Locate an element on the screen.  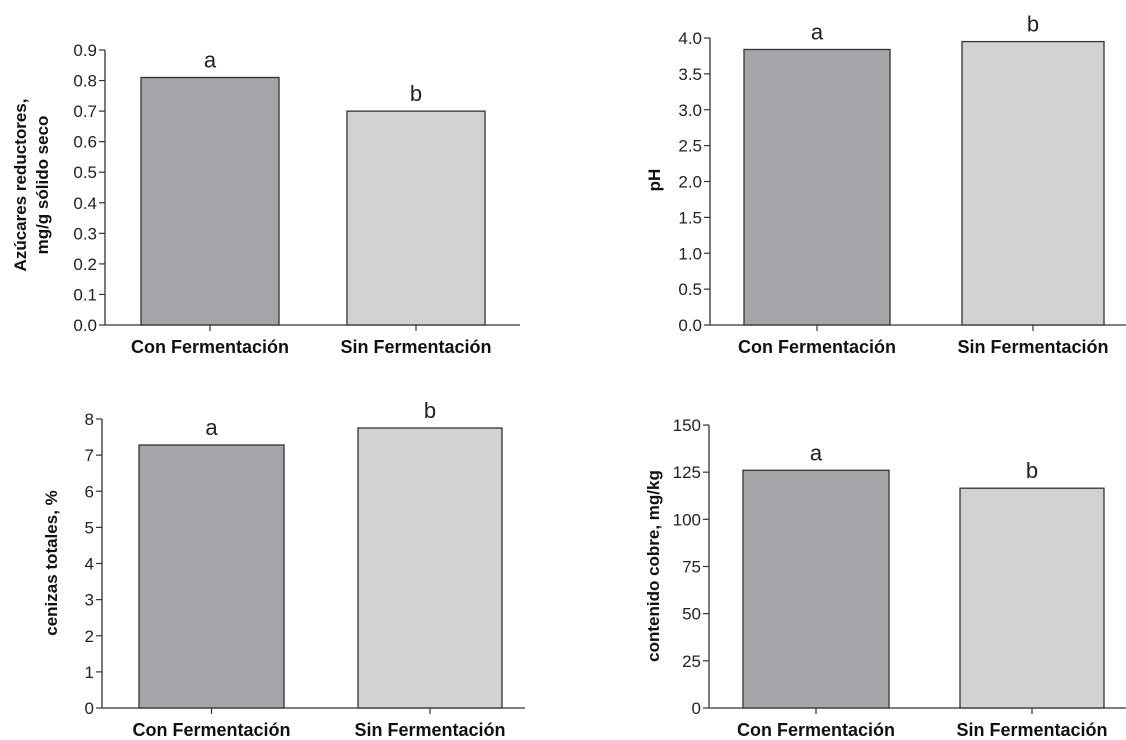
y-tick-label: 75 is located at coordinates (691, 567).